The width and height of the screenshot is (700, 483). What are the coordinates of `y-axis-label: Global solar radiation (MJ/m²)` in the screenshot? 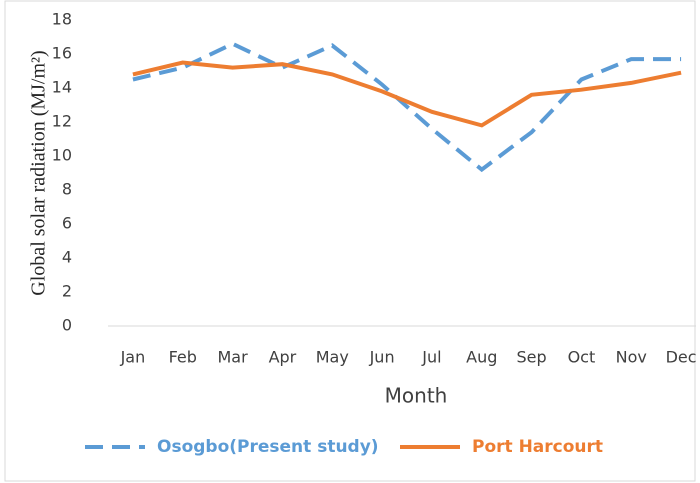 It's located at (39, 172).